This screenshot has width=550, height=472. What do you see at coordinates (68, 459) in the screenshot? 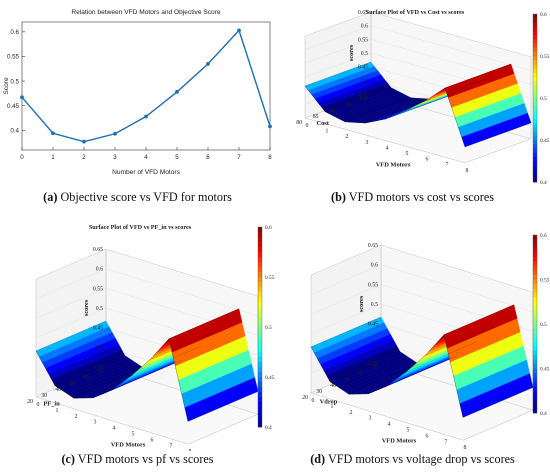
I see `caption-c-letter: (c)` at bounding box center [68, 459].